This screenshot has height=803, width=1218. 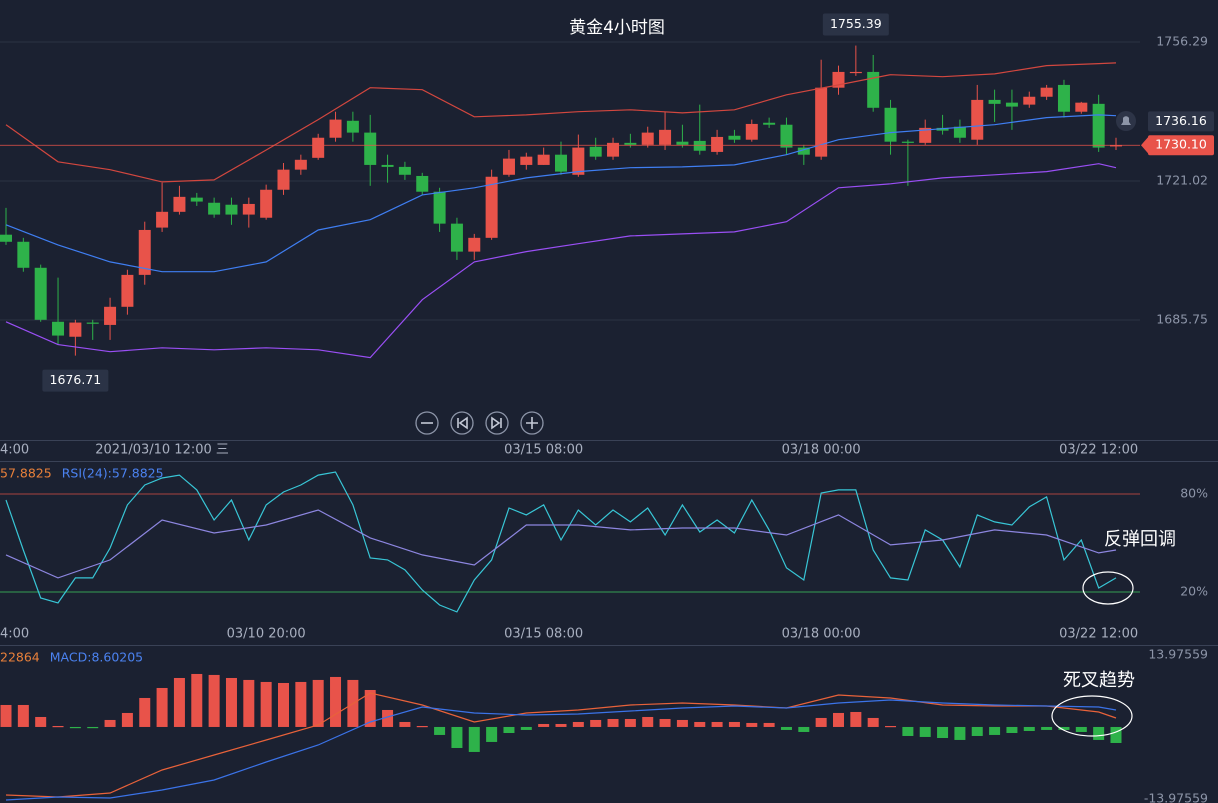 What do you see at coordinates (1182, 41) in the screenshot?
I see `y-tick-label: 1756.29` at bounding box center [1182, 41].